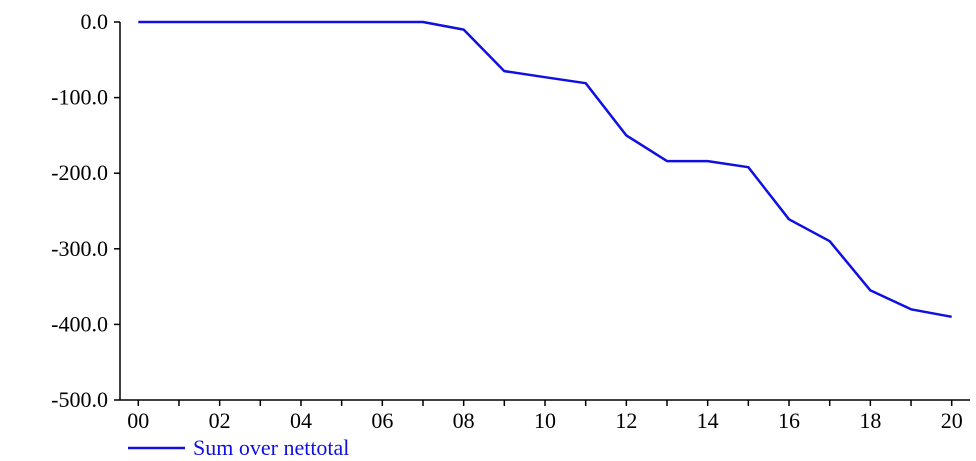  Describe the element at coordinates (79, 323) in the screenshot. I see `y-tick-label: -400.0` at that location.